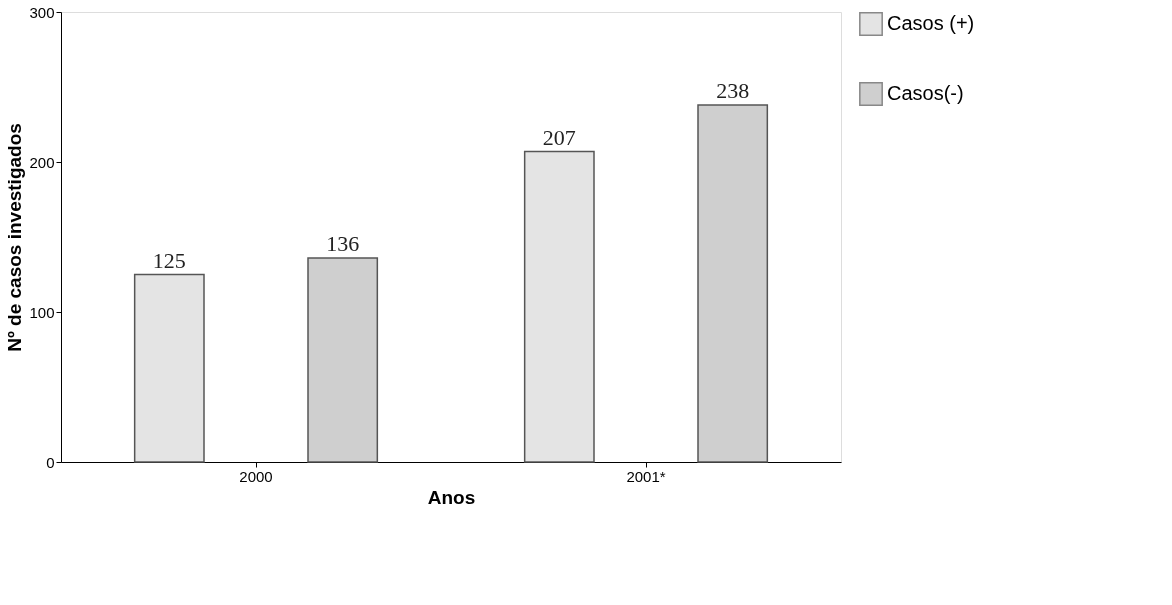 This screenshot has height=605, width=1172. Describe the element at coordinates (733, 90) in the screenshot. I see `data-label: 238` at that location.